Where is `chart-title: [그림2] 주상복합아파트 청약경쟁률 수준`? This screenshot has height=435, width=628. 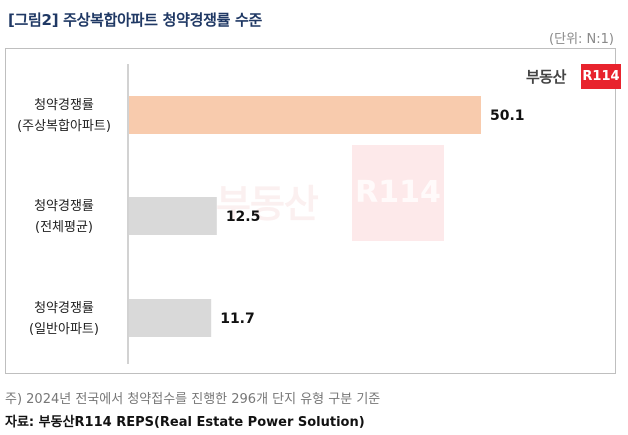
chart-title: [그림2] 주상복합아파트 청약경쟁률 수준 is located at coordinates (135, 20).